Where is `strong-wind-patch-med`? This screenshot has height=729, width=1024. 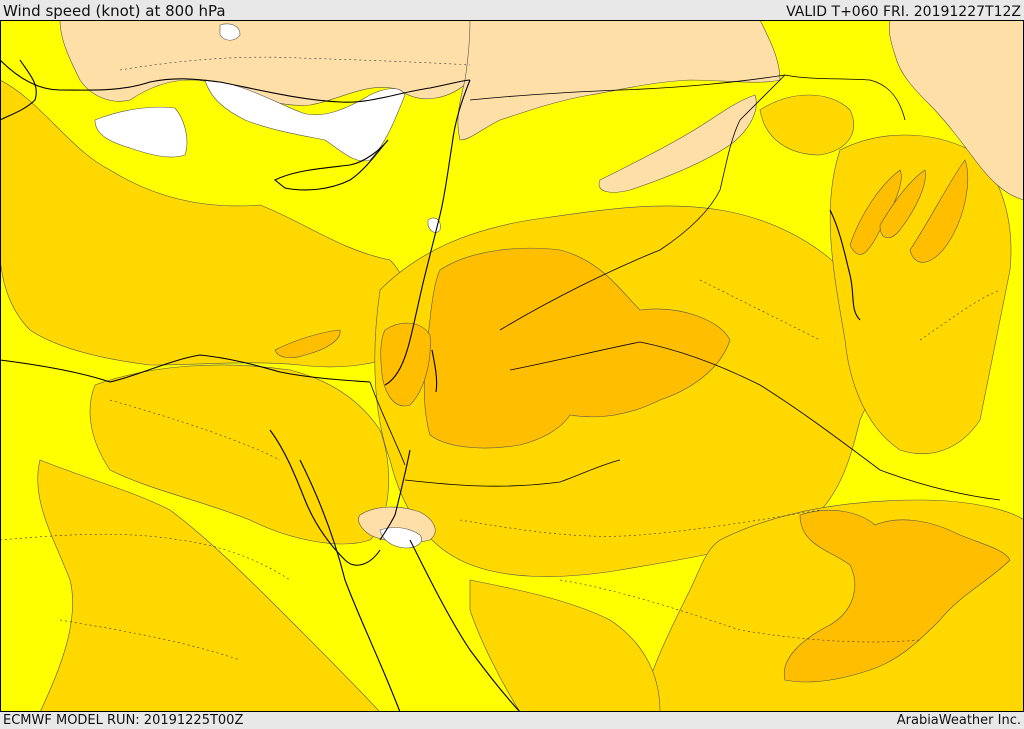 strong-wind-patch-med is located at coordinates (307, 344).